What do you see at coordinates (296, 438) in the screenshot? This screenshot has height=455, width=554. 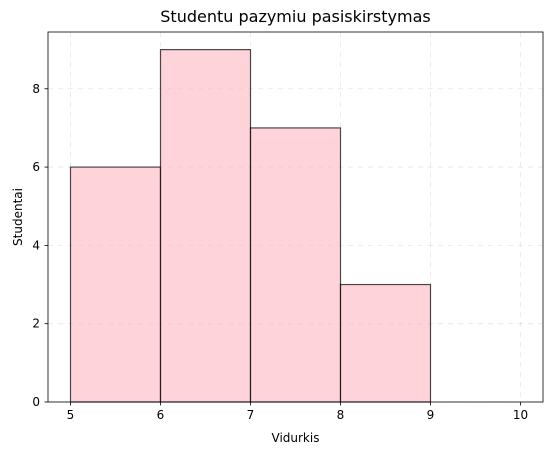 I see `x-axis-label: Vidurkis` at bounding box center [296, 438].